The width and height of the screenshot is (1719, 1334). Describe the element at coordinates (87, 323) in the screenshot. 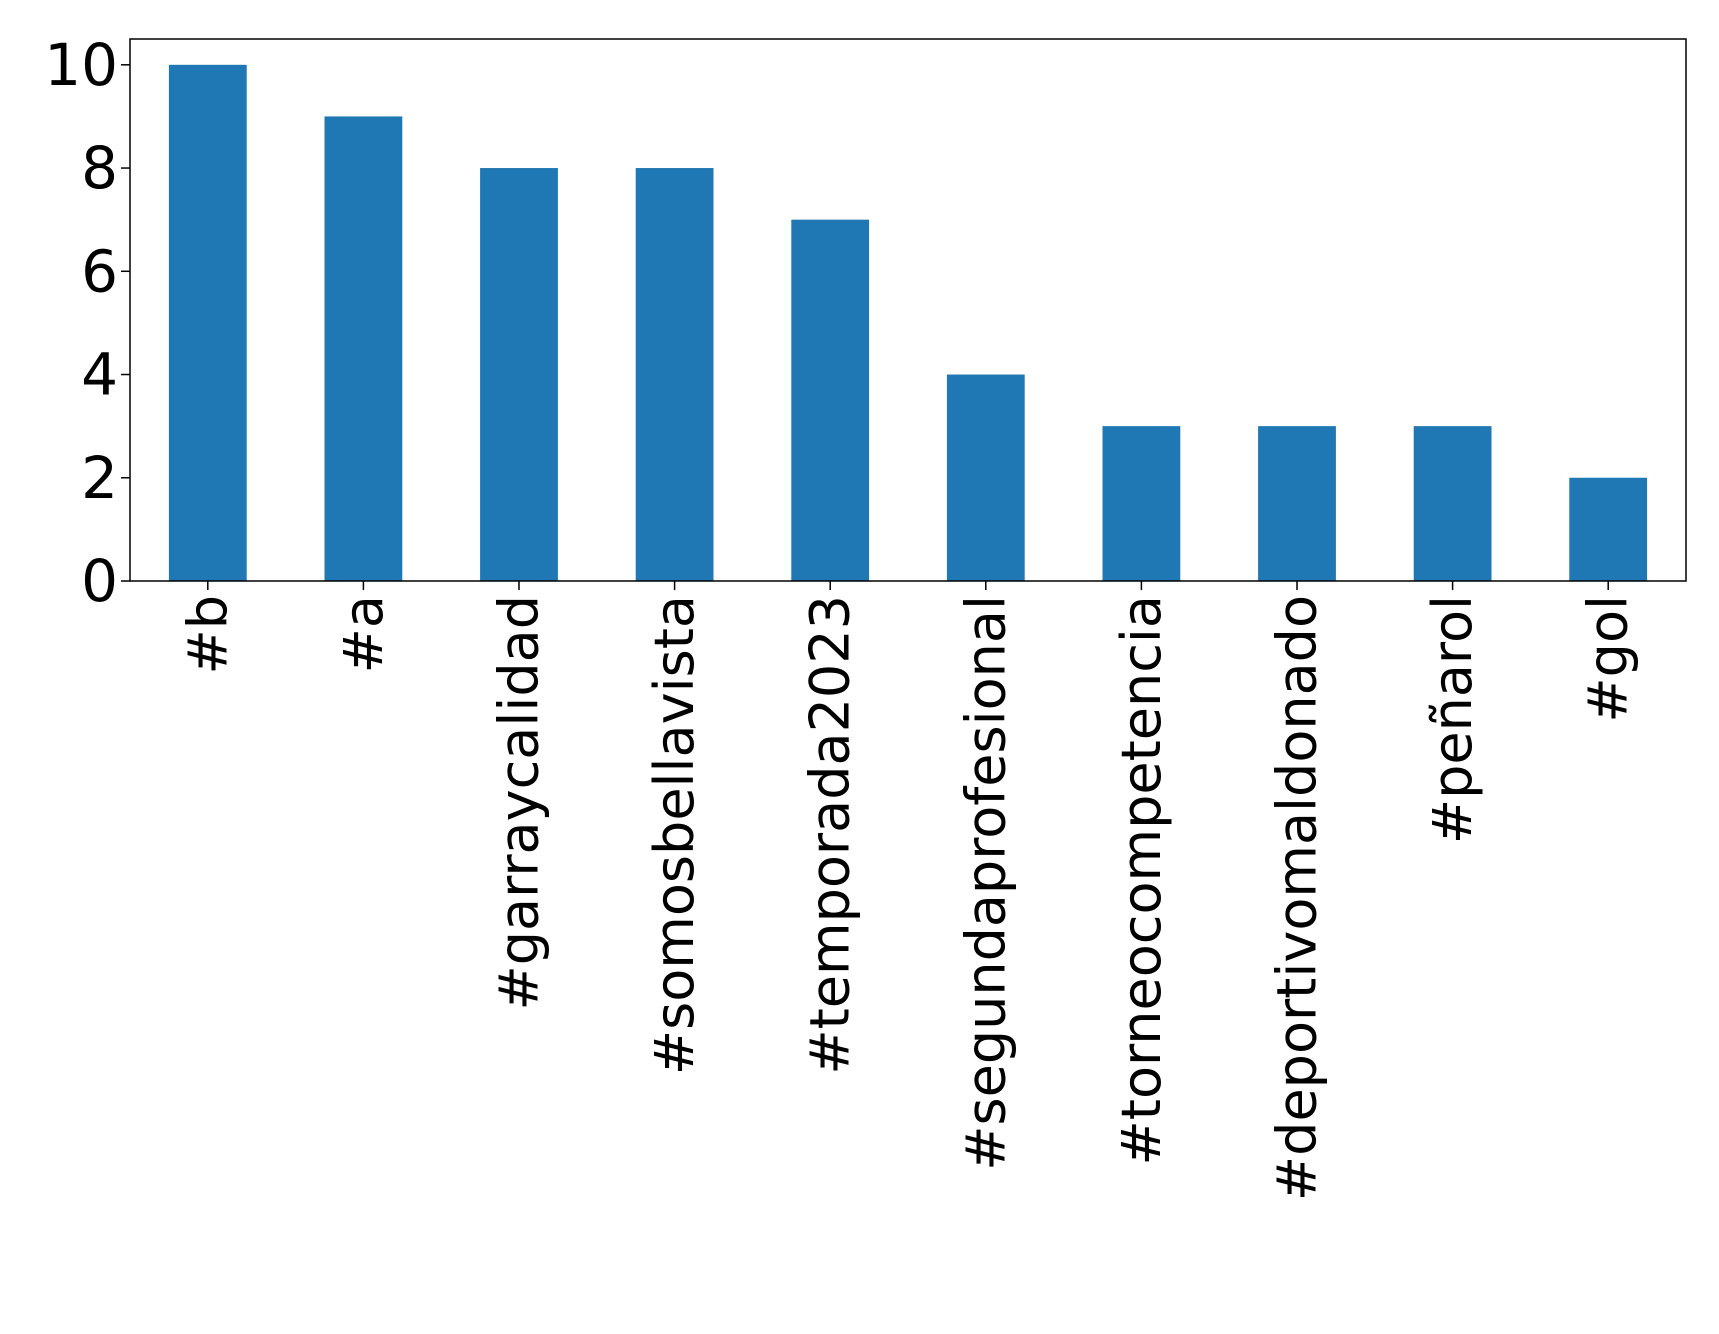

I see `y-axis: 0 2 4 6 8 10` at that location.